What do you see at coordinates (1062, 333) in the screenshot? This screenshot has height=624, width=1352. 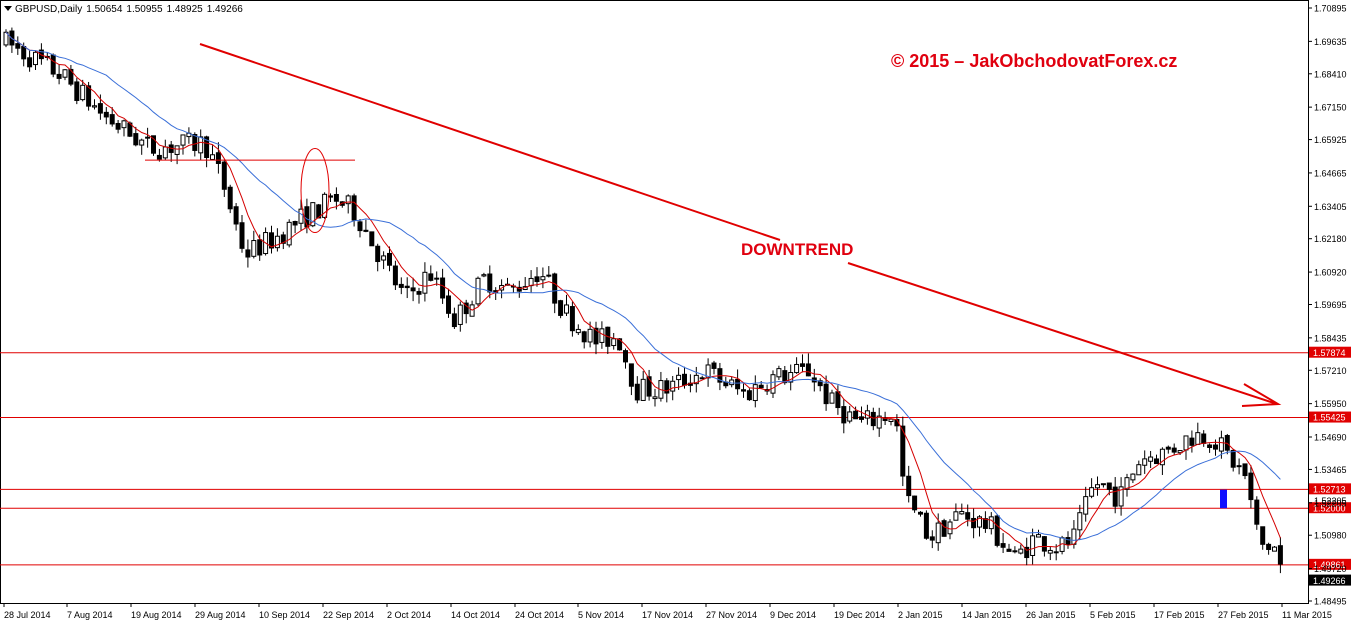 I see `downtrend-line-lower` at bounding box center [1062, 333].